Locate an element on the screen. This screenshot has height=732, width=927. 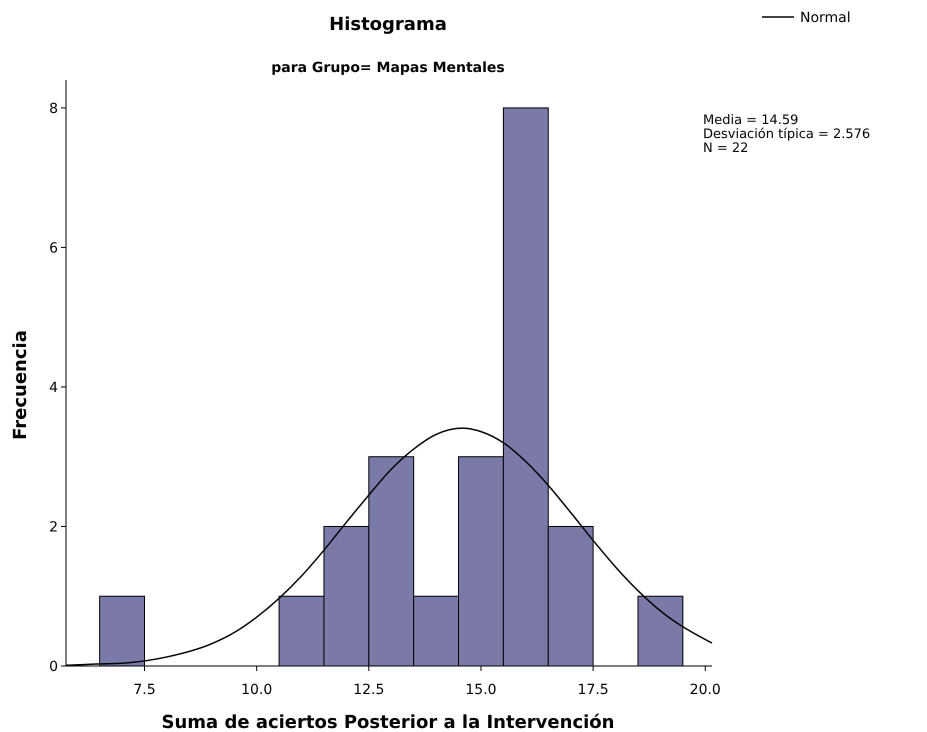
x-tick-label: 7.5 is located at coordinates (144, 690).